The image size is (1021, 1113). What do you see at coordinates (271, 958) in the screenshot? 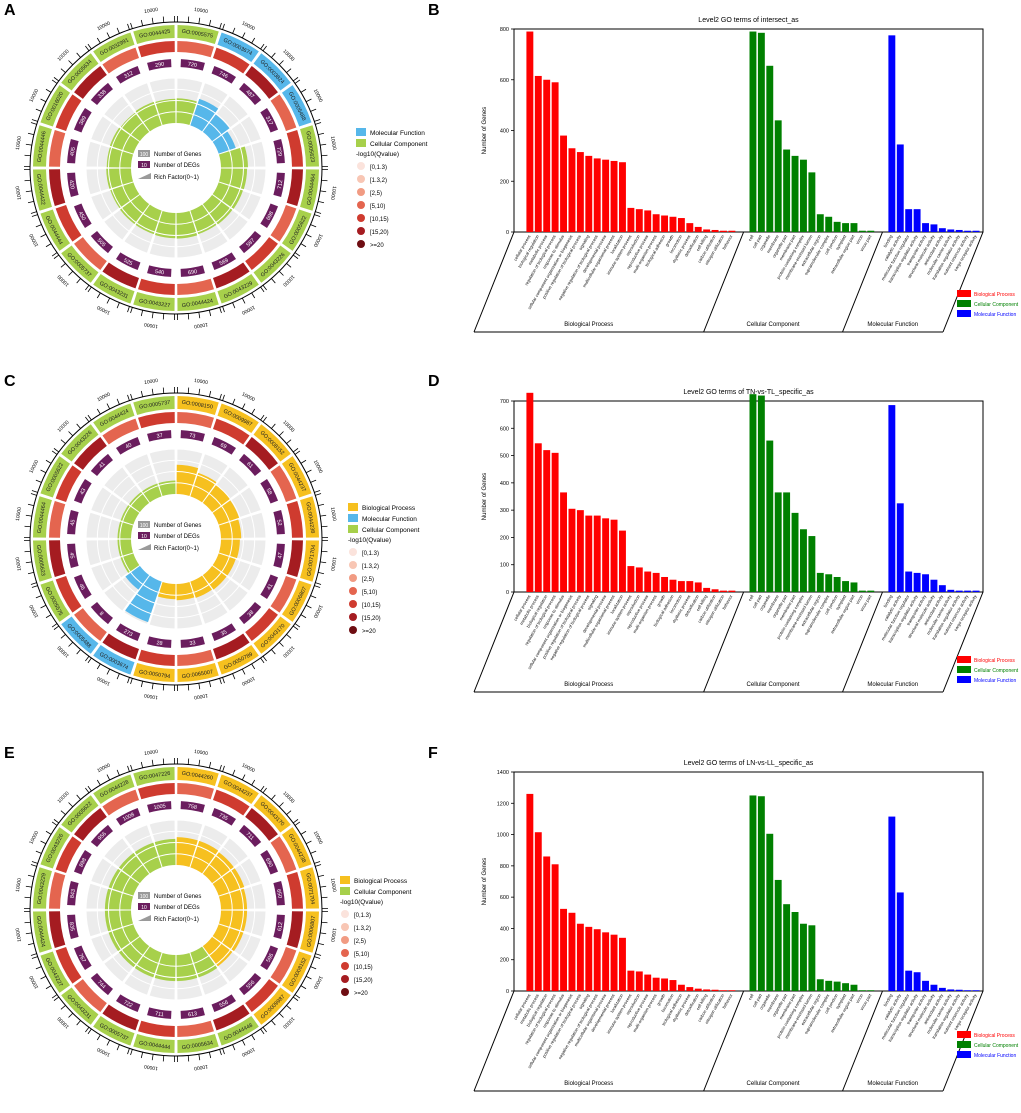
I see `degs-label: 596` at bounding box center [271, 958].